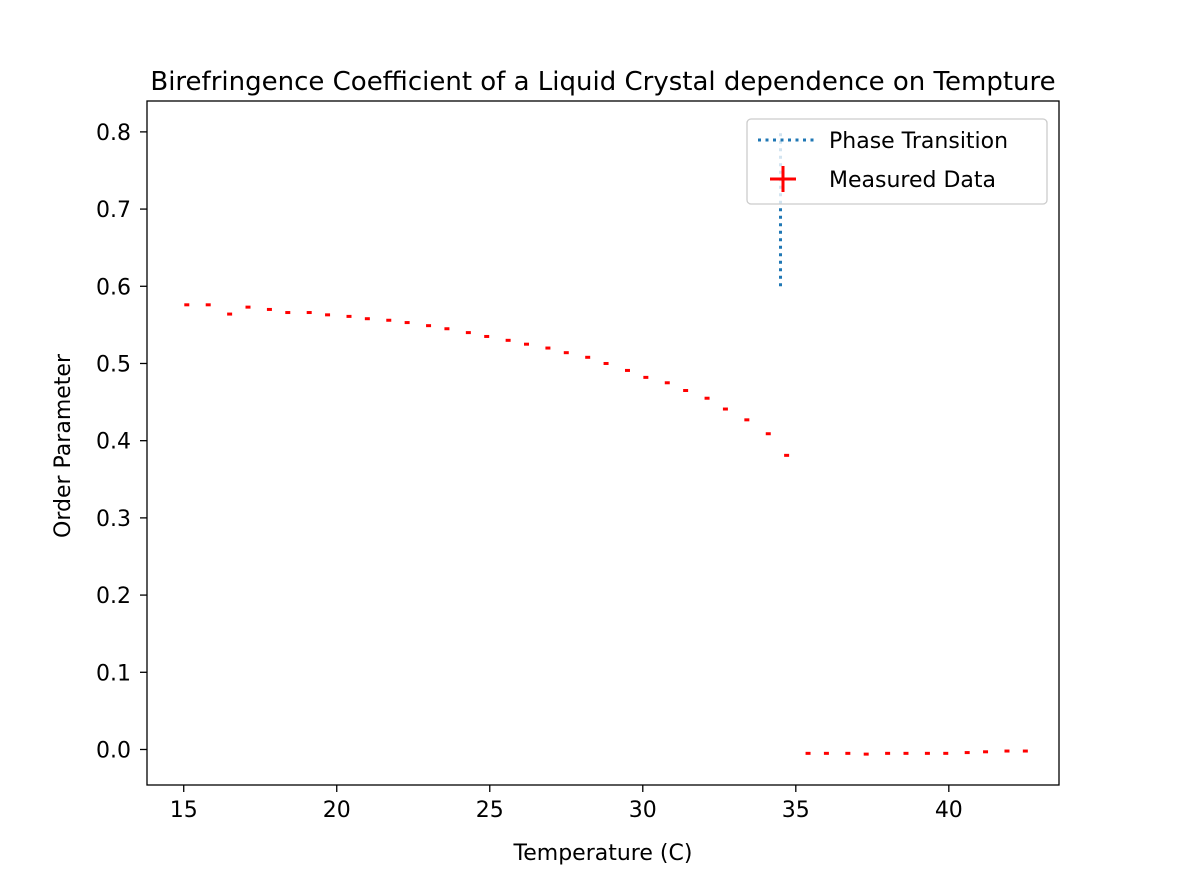  What do you see at coordinates (337, 810) in the screenshot?
I see `x-tick-label: 20` at bounding box center [337, 810].